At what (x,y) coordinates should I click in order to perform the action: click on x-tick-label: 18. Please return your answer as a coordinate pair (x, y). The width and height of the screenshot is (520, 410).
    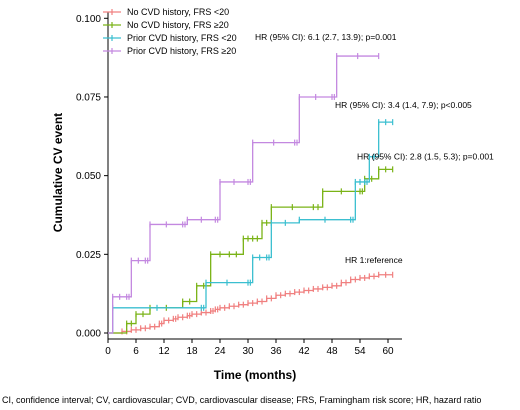
    Looking at the image, I should click on (192, 351).